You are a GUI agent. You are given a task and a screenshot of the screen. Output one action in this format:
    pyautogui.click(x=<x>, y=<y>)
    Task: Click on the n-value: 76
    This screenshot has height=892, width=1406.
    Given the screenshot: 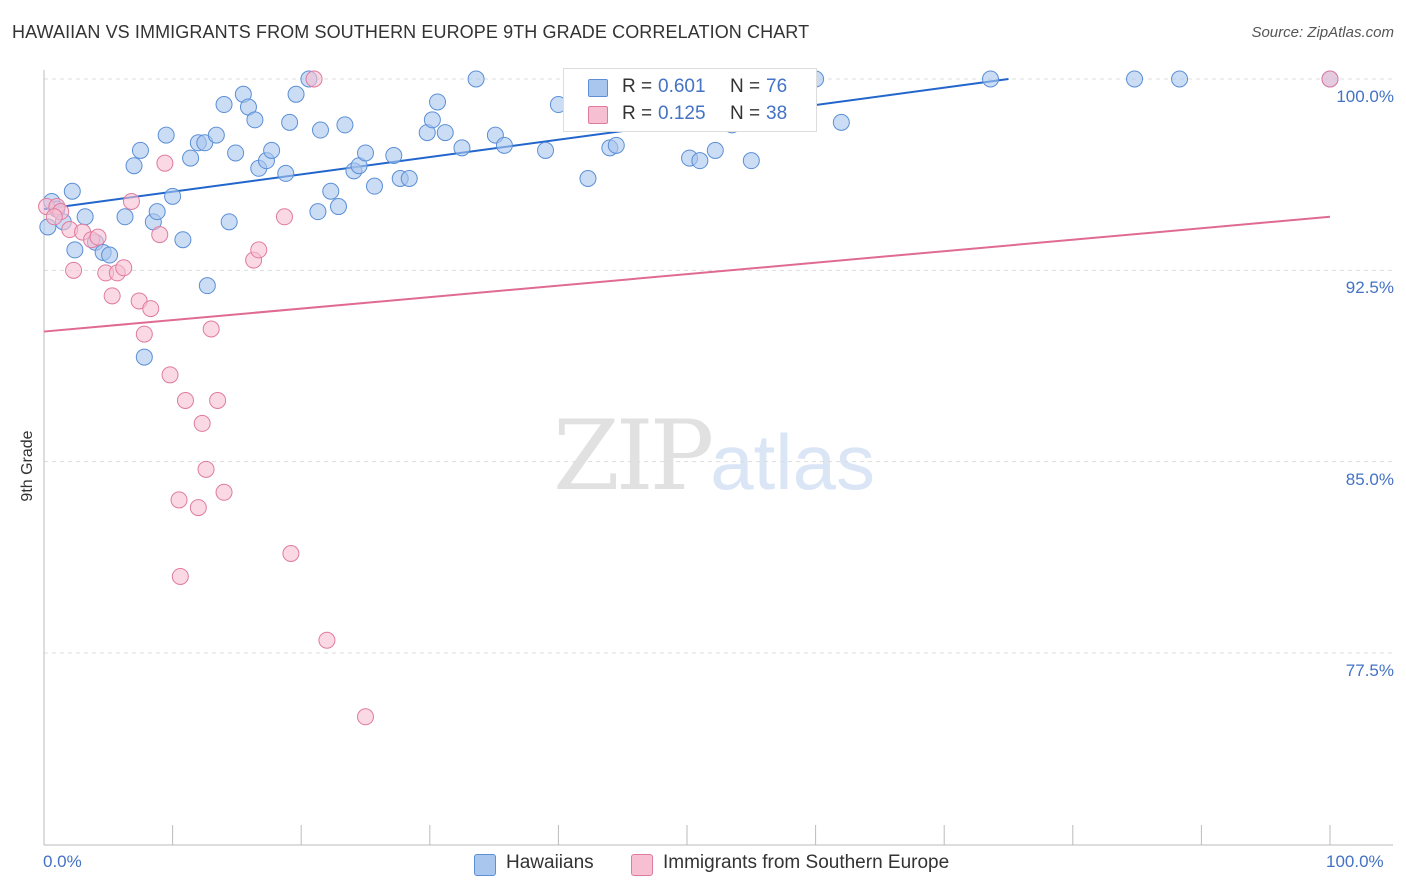 What is the action you would take?
    pyautogui.click(x=777, y=86)
    